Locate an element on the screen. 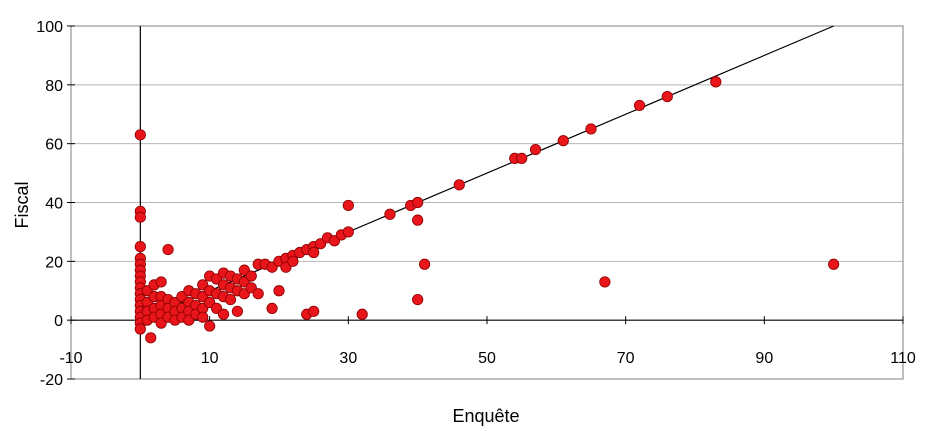  y-tick-label: 0 is located at coordinates (58, 321).